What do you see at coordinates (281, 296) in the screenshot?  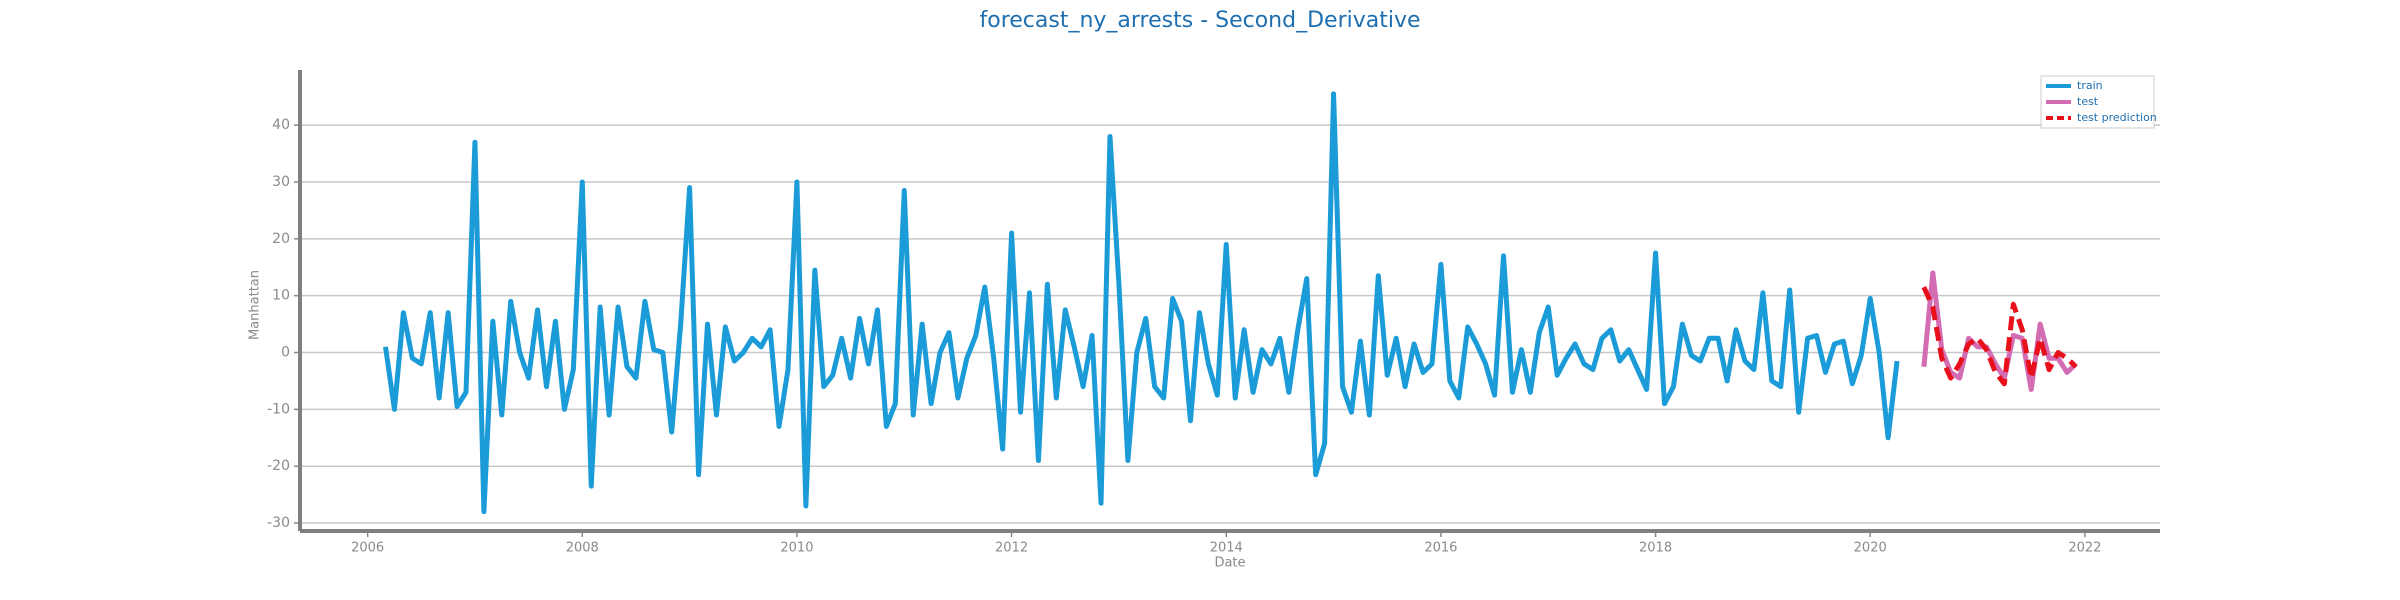 I see `y-tick-label: 10` at bounding box center [281, 296].